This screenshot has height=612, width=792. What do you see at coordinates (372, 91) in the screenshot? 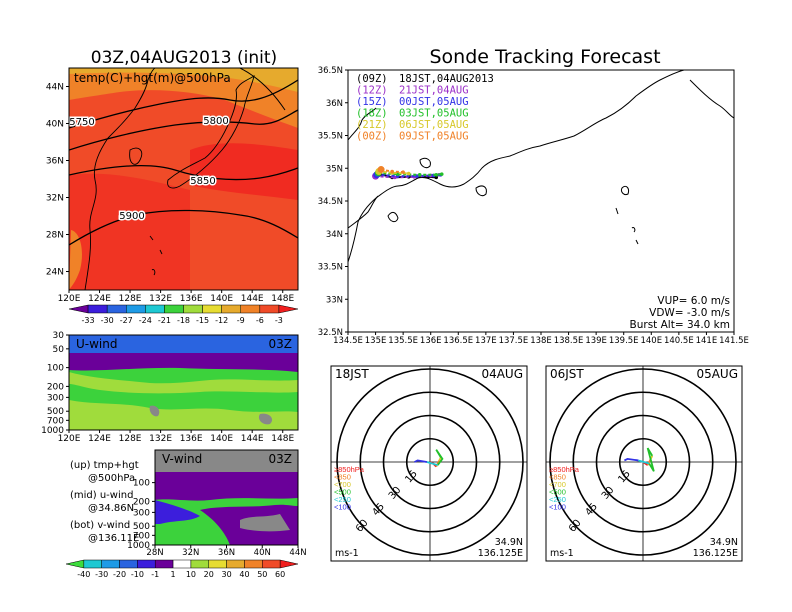
I see `legend-code: (12Z)` at bounding box center [372, 91].